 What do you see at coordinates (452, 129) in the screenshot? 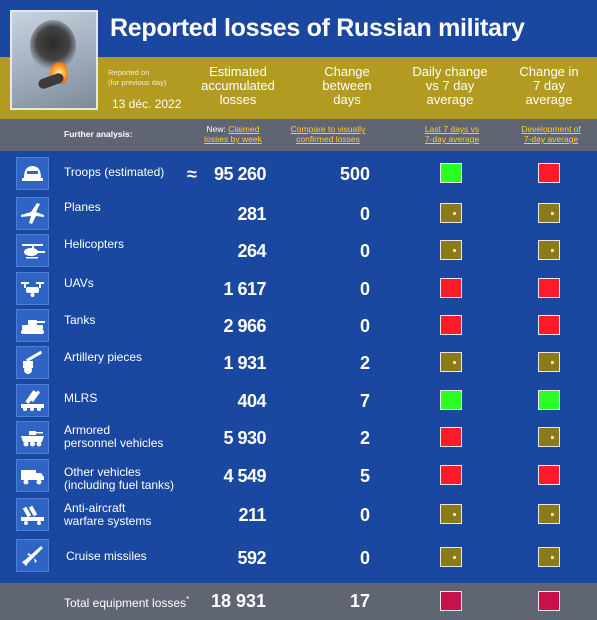
I see `last7-line: Last 7 days vs` at bounding box center [452, 129].